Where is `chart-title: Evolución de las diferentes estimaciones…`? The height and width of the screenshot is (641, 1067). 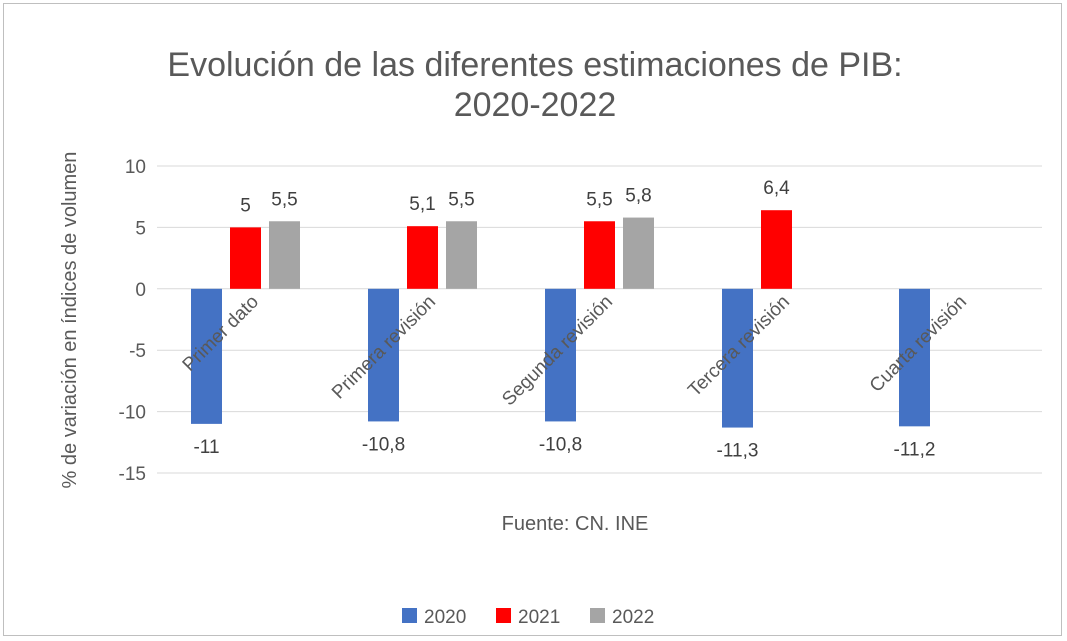
chart-title: Evolución de las diferentes estimaciones… is located at coordinates (534, 65).